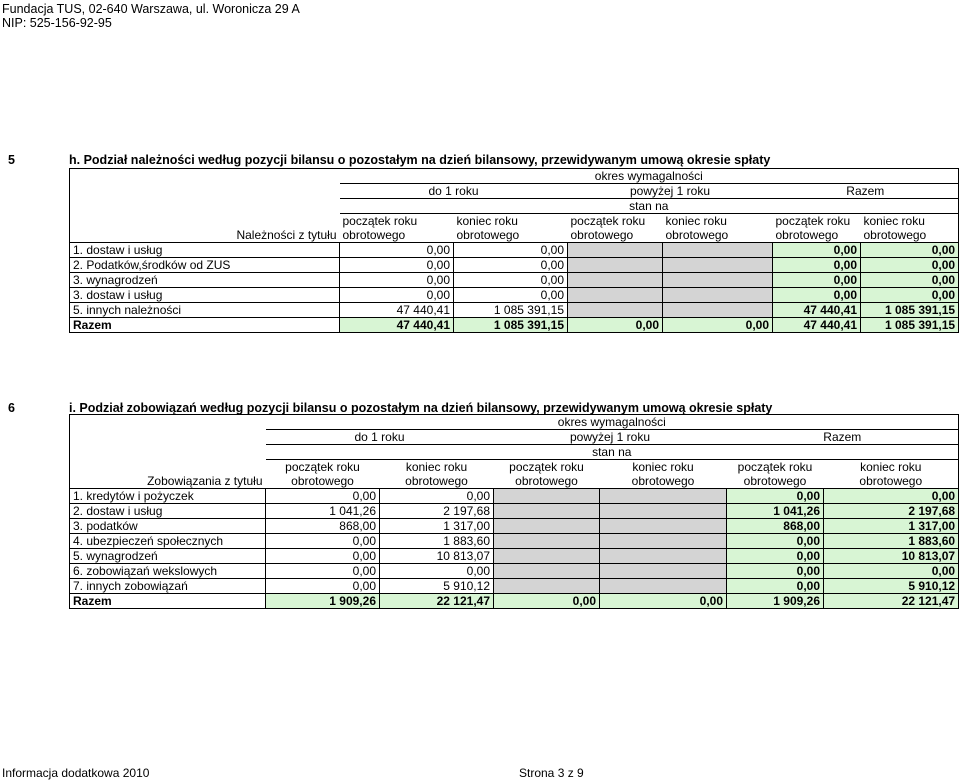  What do you see at coordinates (514, 556) in the screenshot?
I see `table-row: 5. wynagrodzeń 0,00 10 813,07 0,00 10 813,07` at bounding box center [514, 556].